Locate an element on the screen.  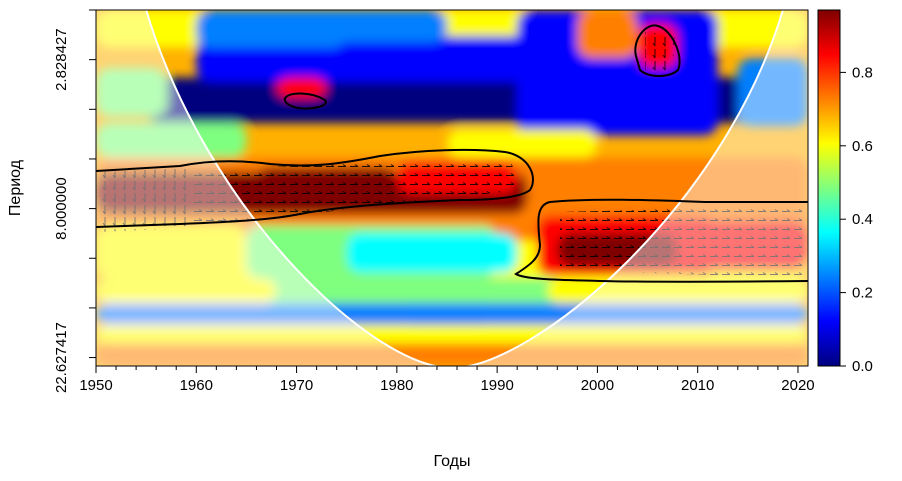
colorbar-tick-label: 0.0 is located at coordinates (862, 366).